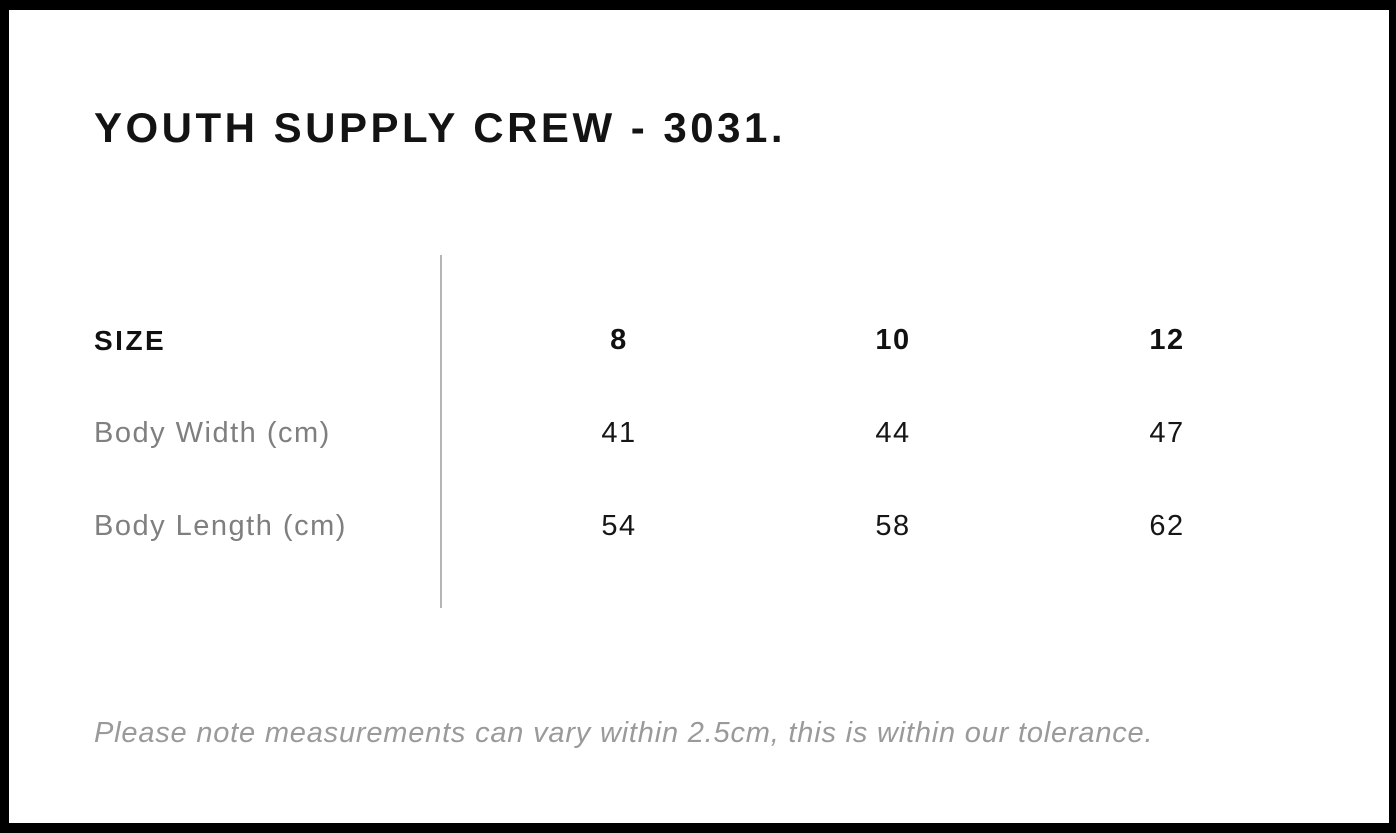 This screenshot has width=1396, height=833. I want to click on body-width-size-10: 44, so click(893, 433).